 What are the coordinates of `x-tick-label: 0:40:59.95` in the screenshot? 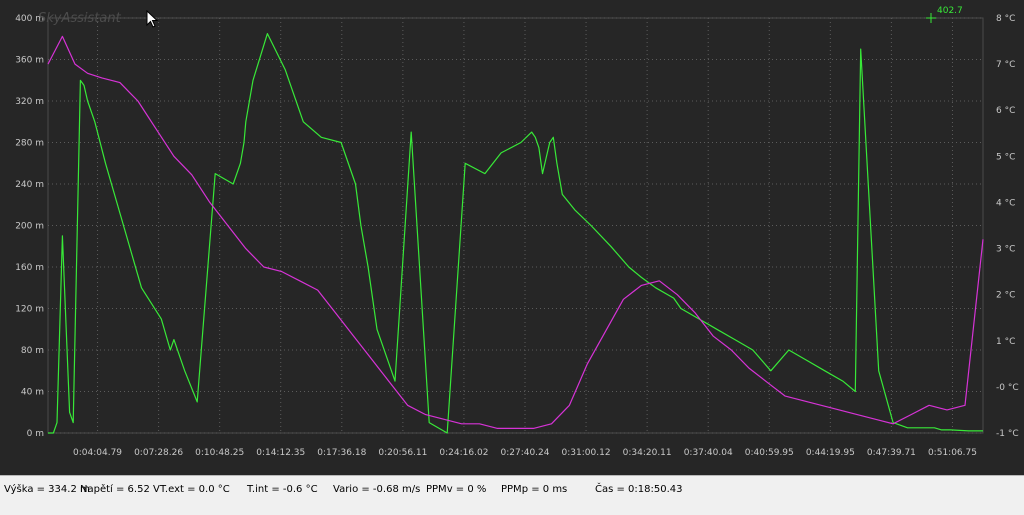 It's located at (769, 453).